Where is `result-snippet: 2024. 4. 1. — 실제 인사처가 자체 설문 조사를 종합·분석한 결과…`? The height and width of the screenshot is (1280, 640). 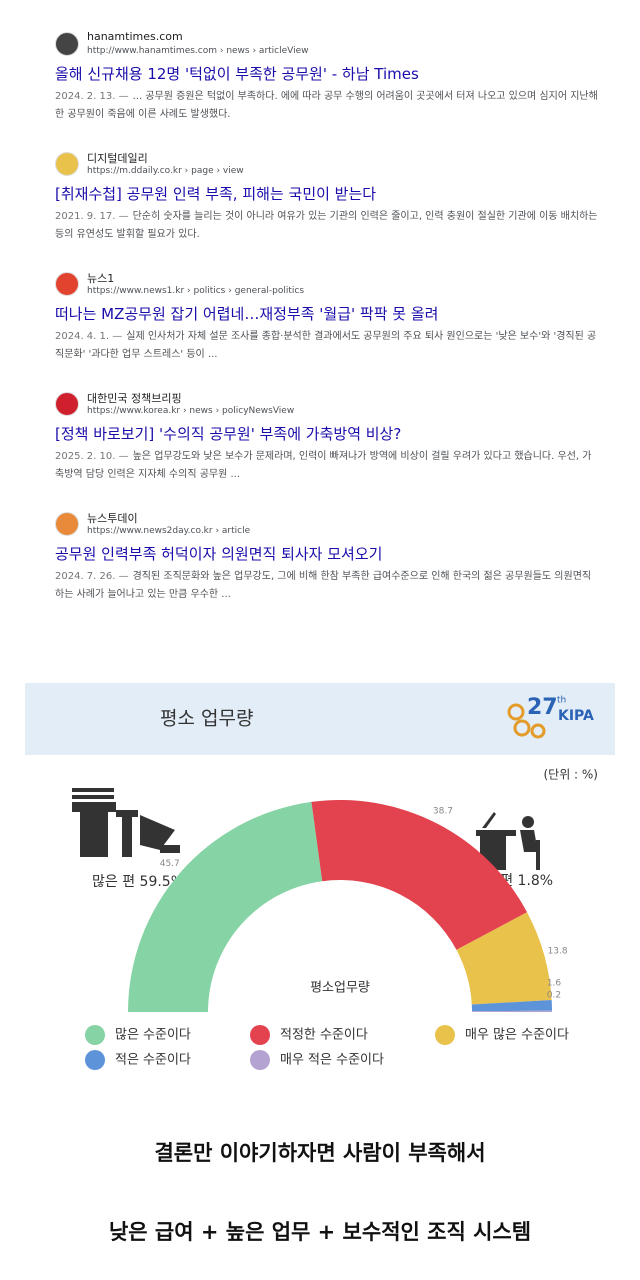
result-snippet: 2024. 4. 1. — 실제 인사처가 자체 설문 조사를 종합·분석한 결과… is located at coordinates (327, 346).